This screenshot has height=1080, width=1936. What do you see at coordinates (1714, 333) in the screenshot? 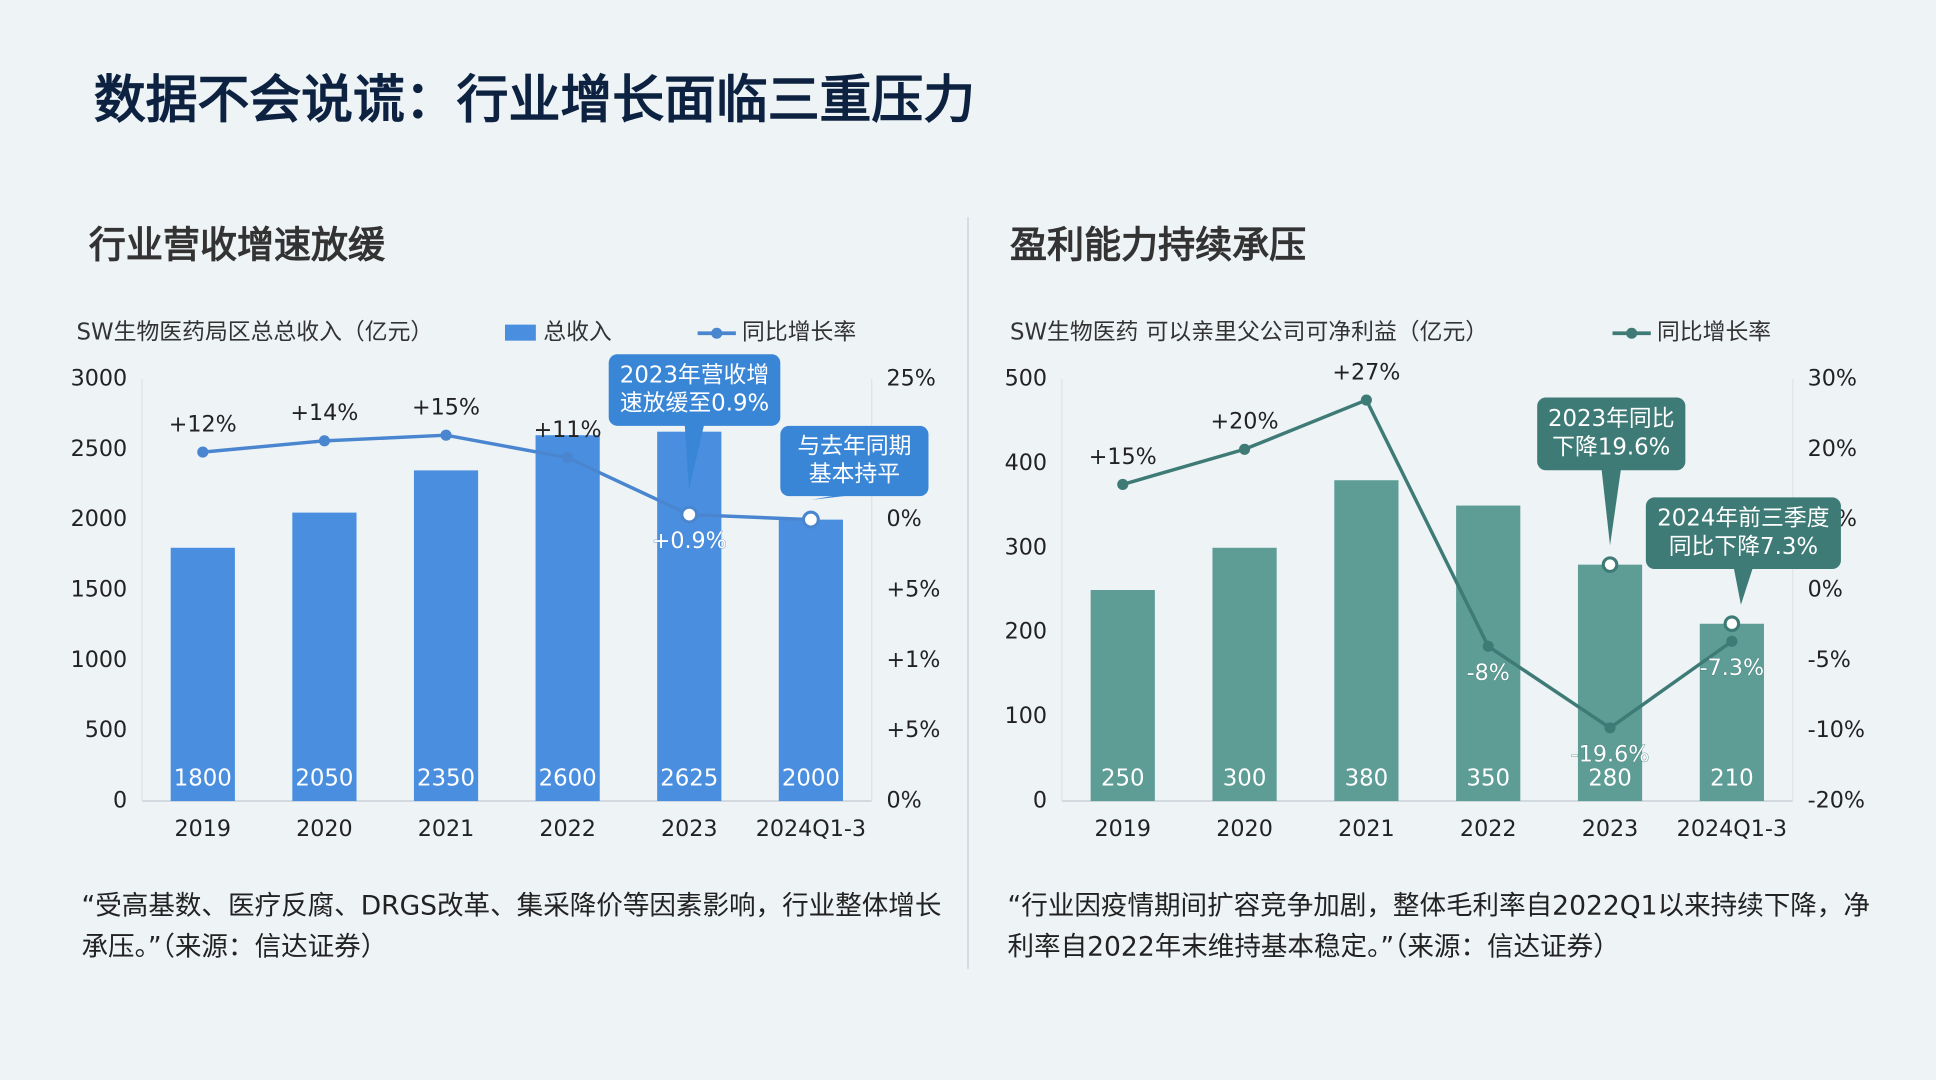
I see `legend-label: 同比增长率` at bounding box center [1714, 333].